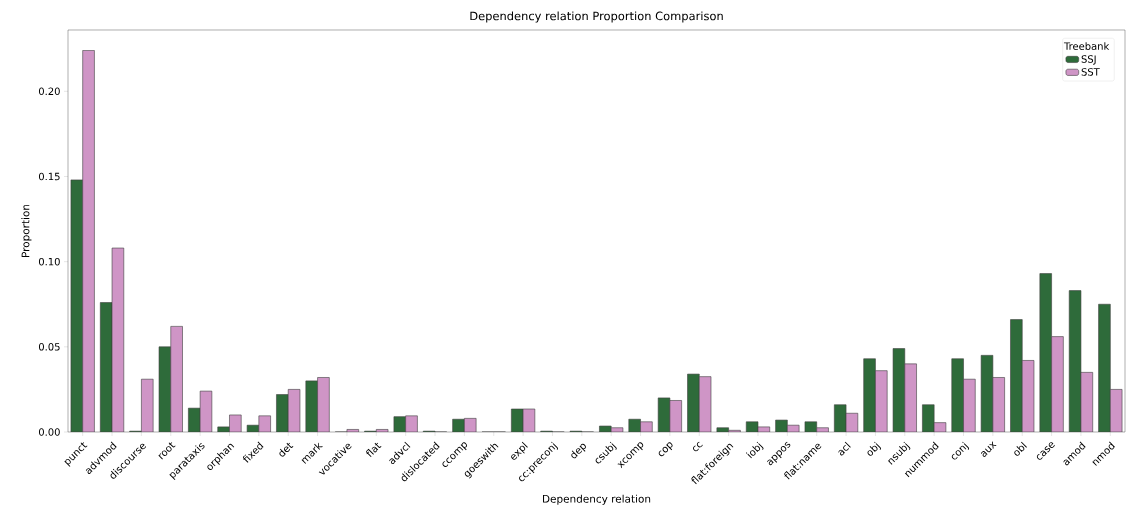 The height and width of the screenshot is (525, 1139). Describe the element at coordinates (1020, 448) in the screenshot. I see `x-tick-label: obl` at that location.